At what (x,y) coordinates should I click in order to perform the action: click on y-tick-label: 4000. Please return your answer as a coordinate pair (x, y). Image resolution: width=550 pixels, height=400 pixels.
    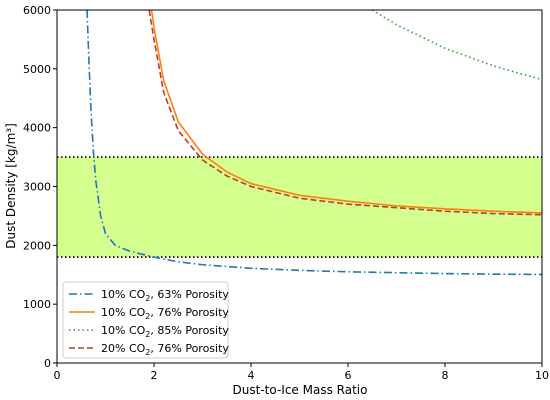
    Looking at the image, I should click on (37, 128).